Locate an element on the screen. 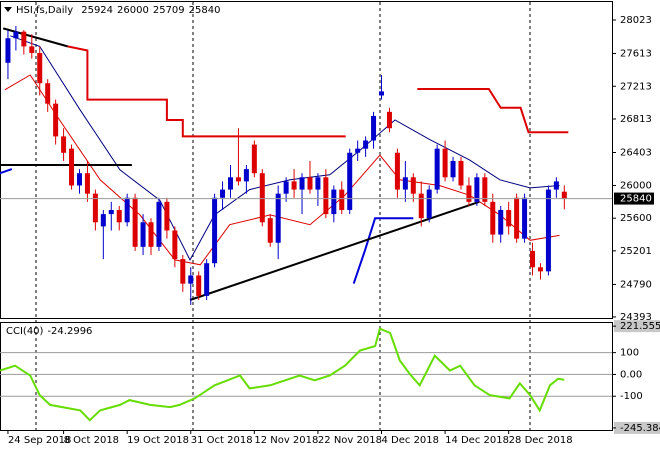 This screenshot has width=660, height=450. indicator-name: CCI(40) is located at coordinates (25, 331).